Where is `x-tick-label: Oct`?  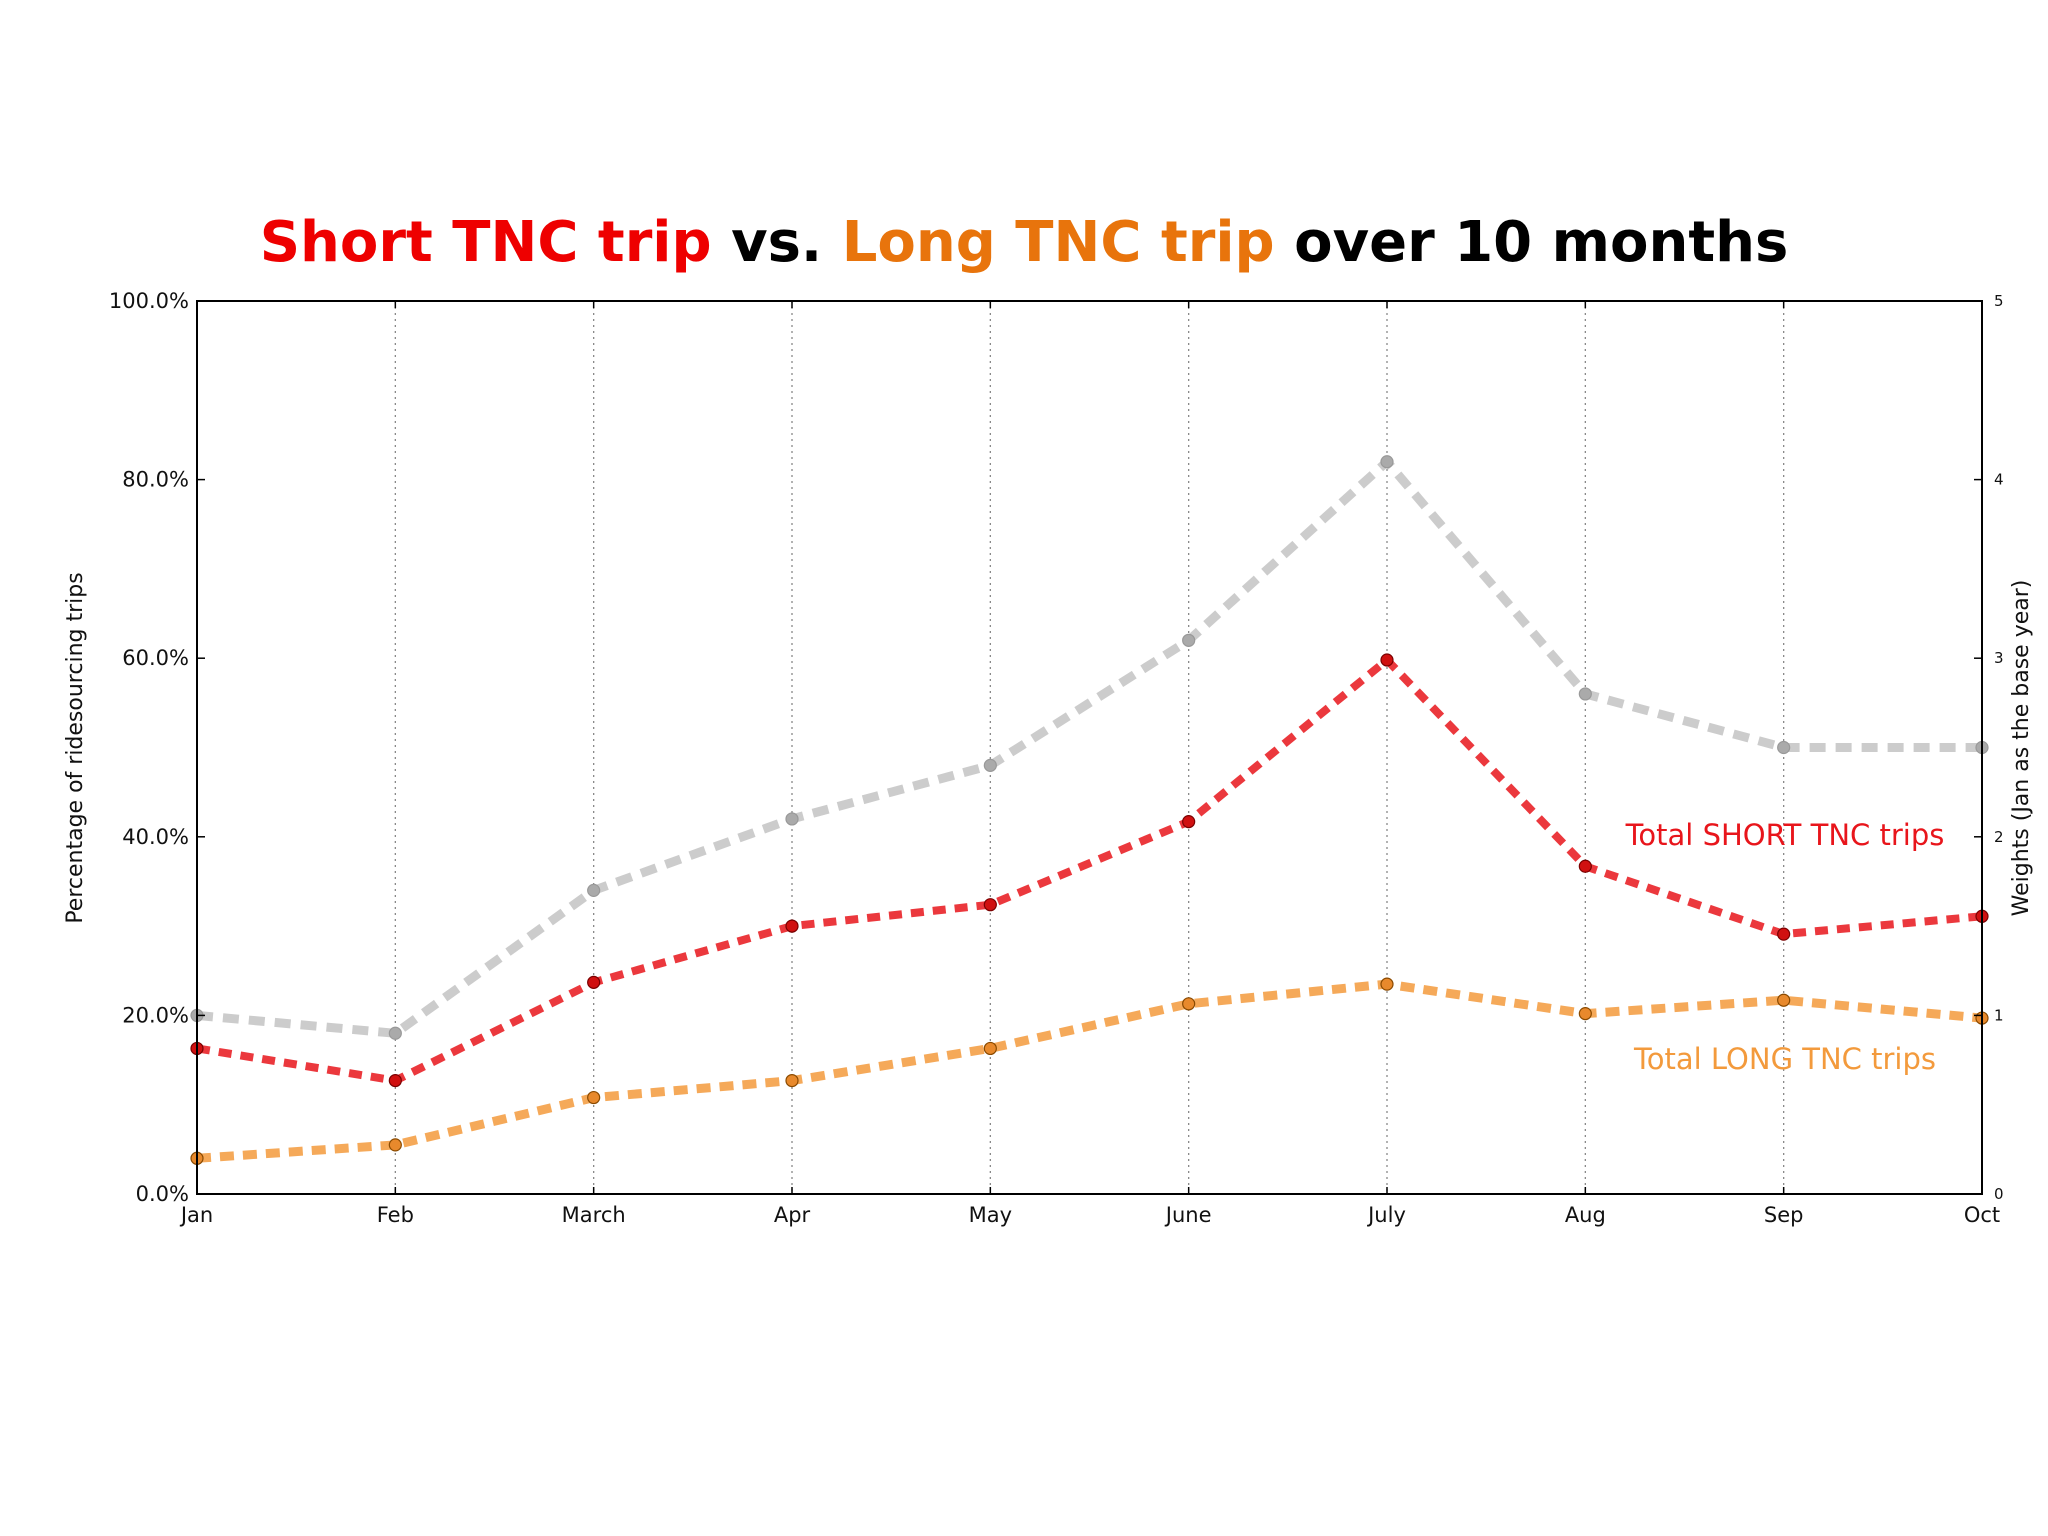 x-tick-label: Oct is located at coordinates (1982, 1215).